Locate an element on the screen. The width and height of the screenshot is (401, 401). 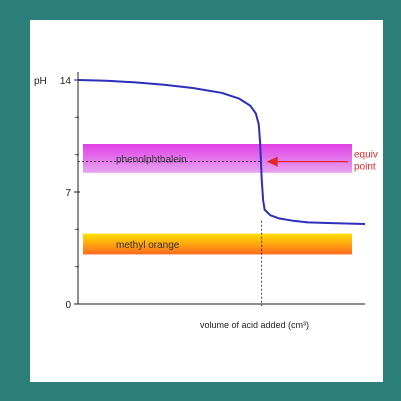
methyl-orange-band is located at coordinates (217, 244).